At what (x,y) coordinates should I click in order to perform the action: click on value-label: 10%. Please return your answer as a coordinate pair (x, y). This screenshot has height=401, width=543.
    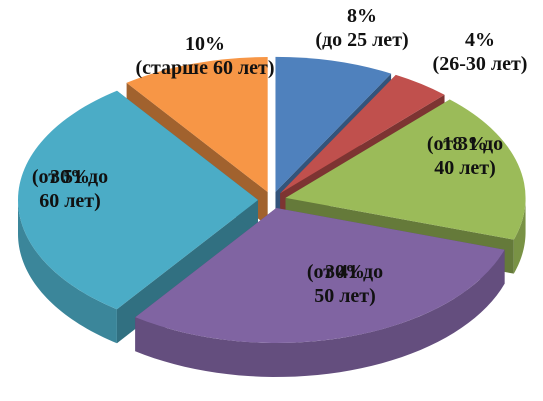
    Looking at the image, I should click on (205, 44).